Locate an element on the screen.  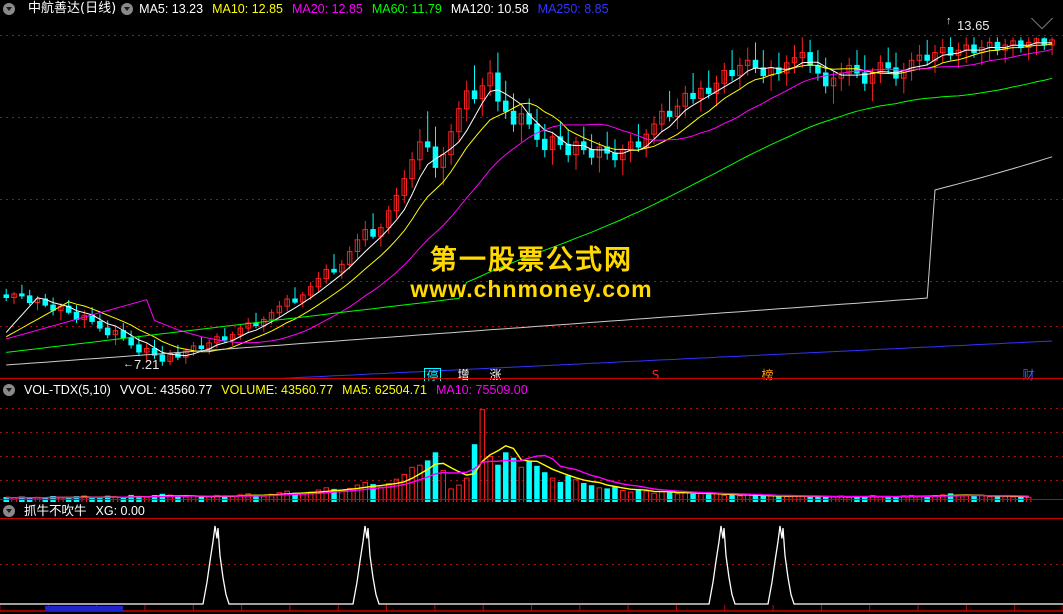
readout-field-4: MA120: 10.58 is located at coordinates (489, 9).